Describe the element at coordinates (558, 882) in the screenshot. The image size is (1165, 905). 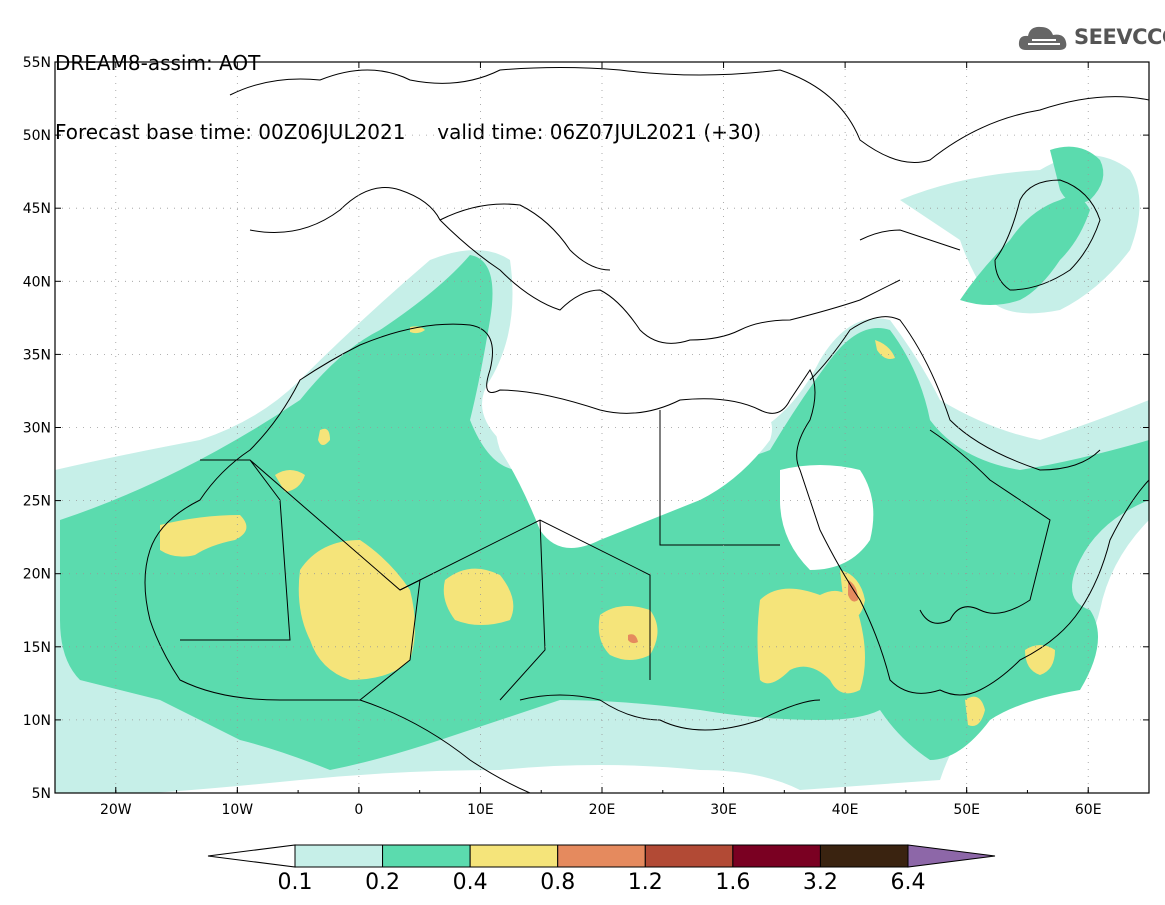
I see `colorbar-label: 0.8` at that location.